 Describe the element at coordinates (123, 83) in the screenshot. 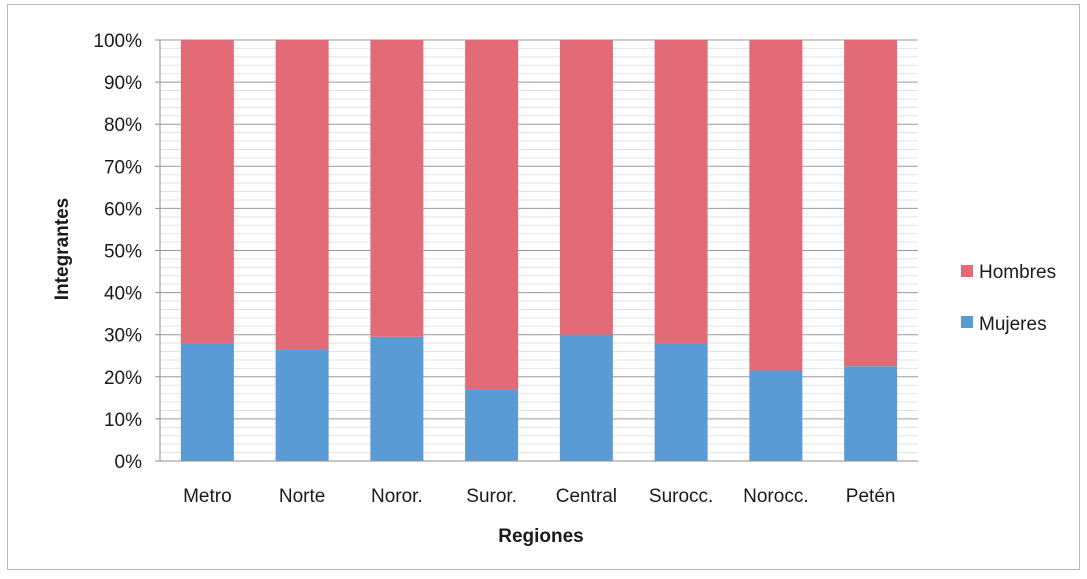

I see `y-tick-label: 90%` at that location.